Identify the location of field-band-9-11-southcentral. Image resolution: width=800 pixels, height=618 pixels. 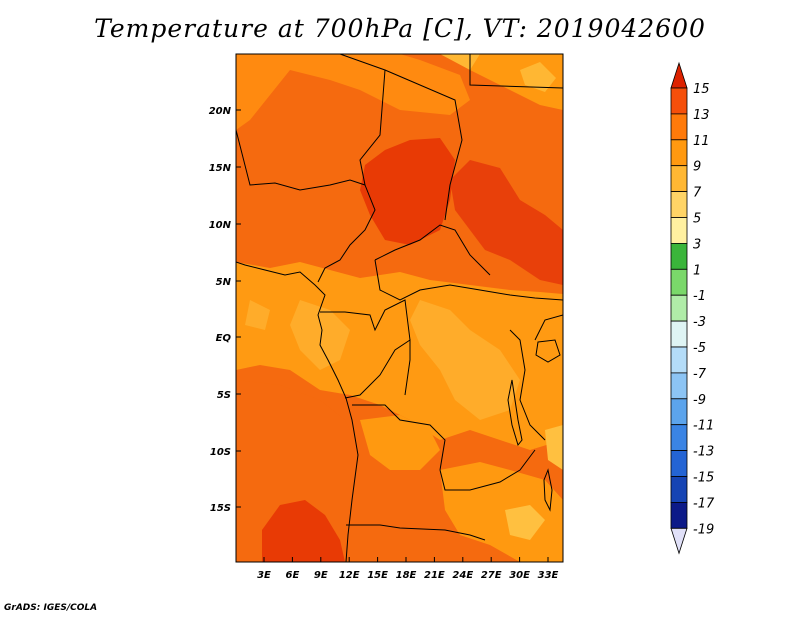
(400, 442).